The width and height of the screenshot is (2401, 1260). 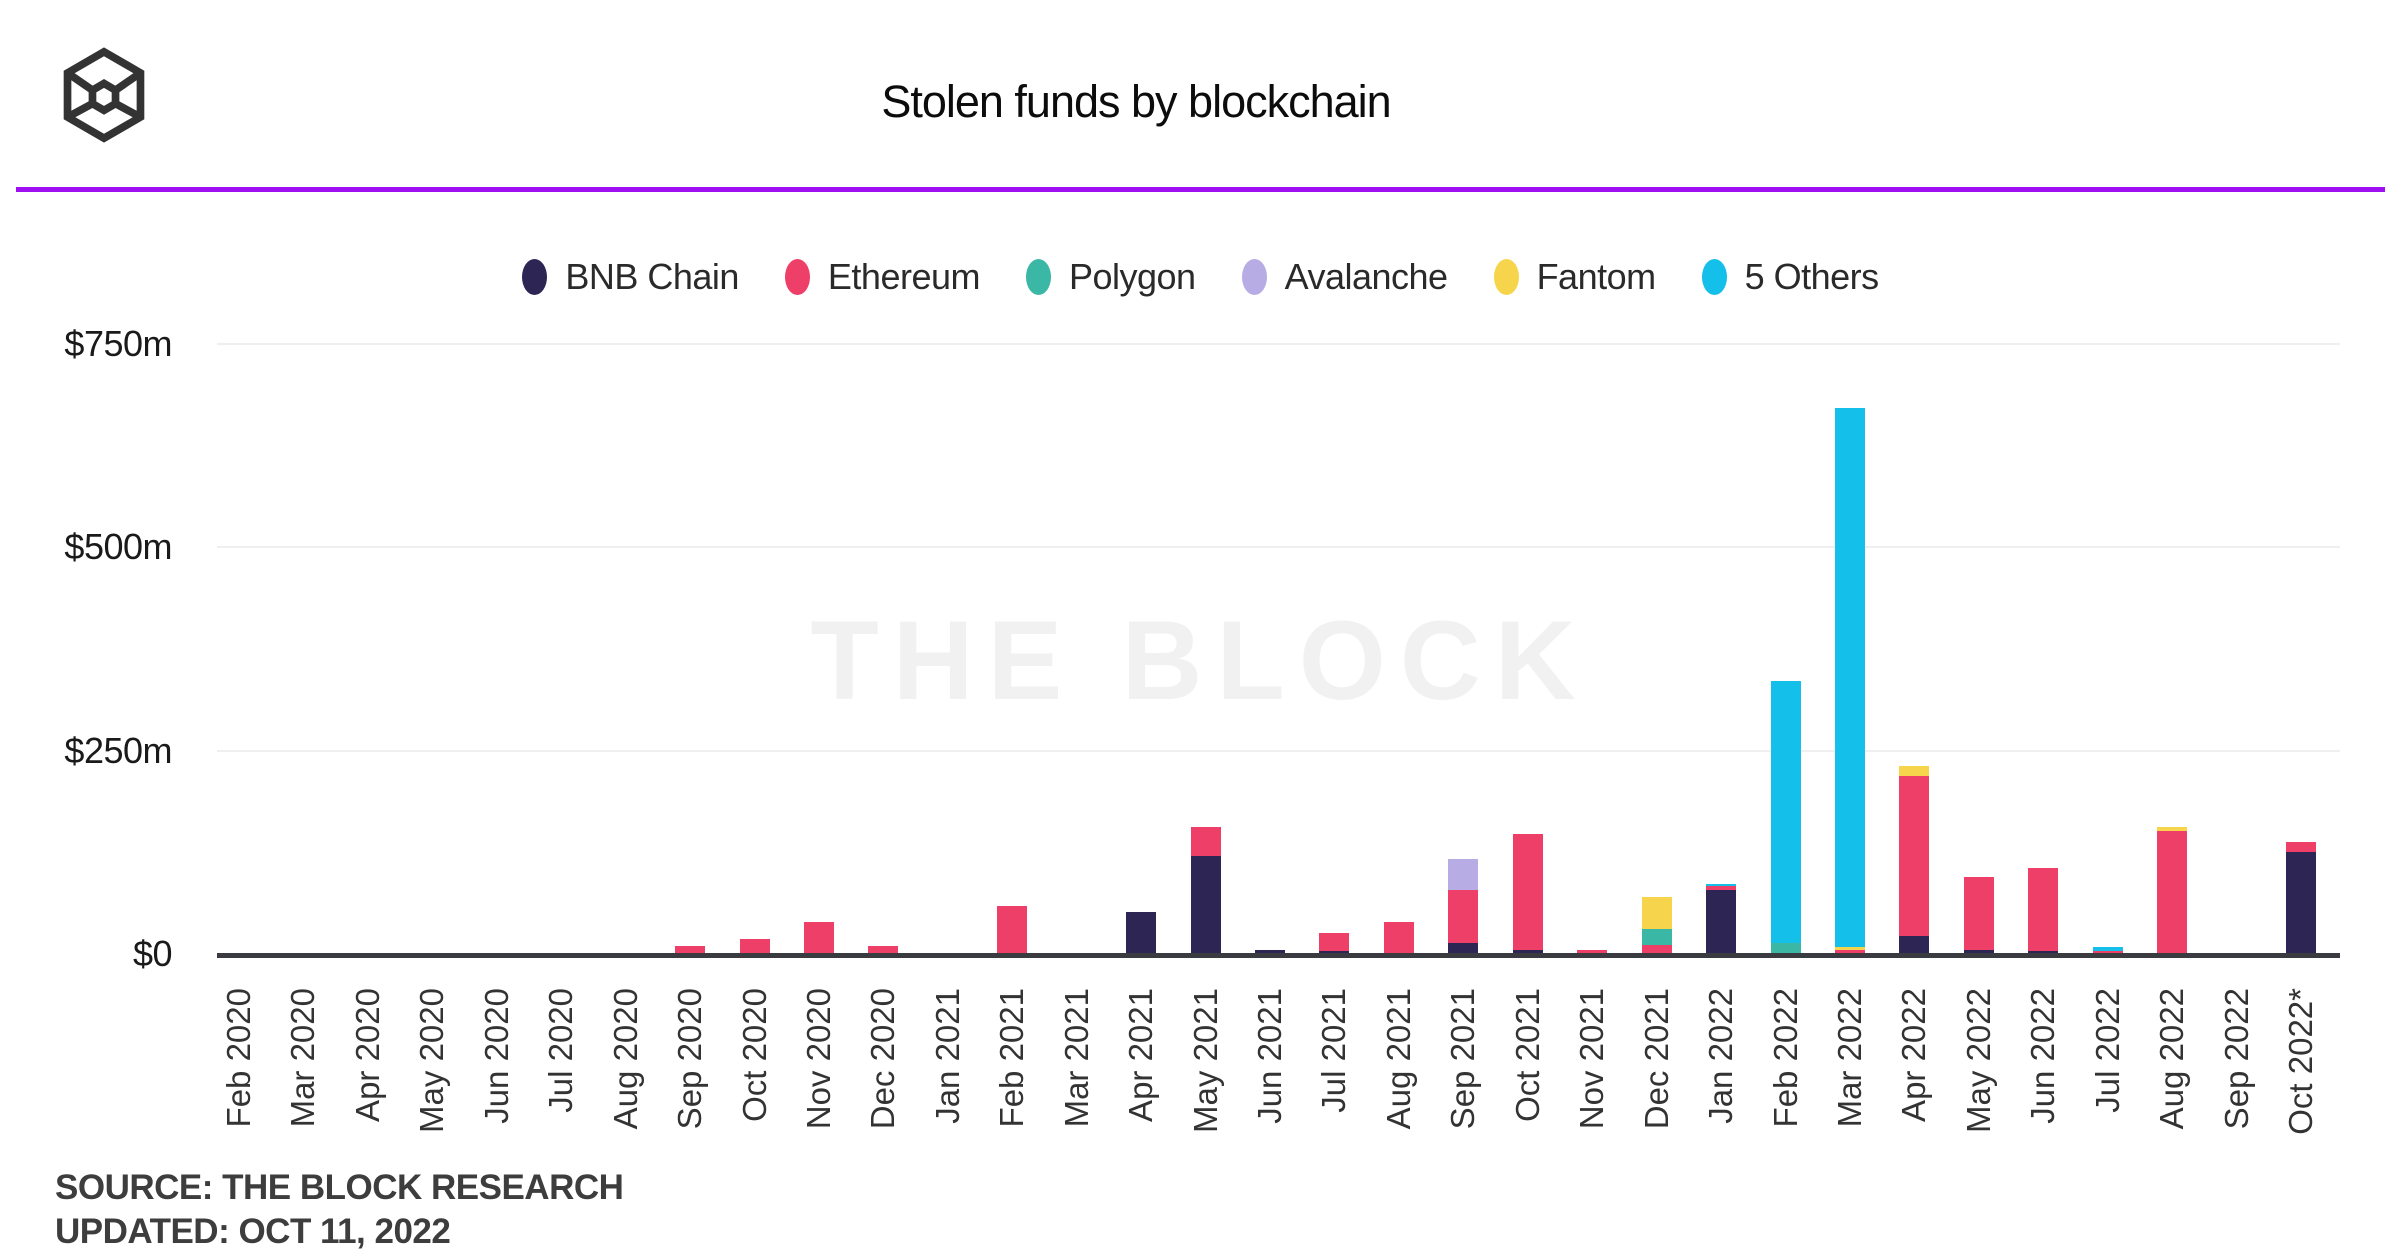 I want to click on bar-apr-2021, so click(x=1141, y=932).